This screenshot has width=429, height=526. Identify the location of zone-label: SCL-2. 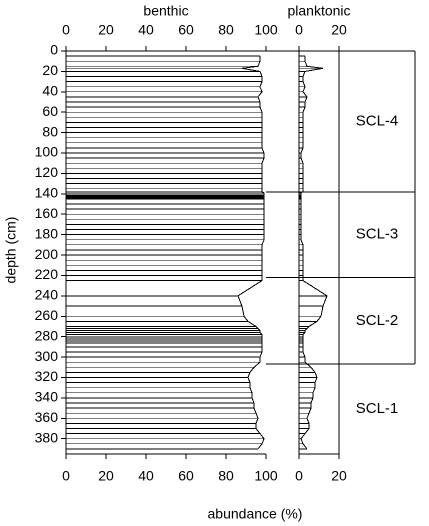
(377, 320).